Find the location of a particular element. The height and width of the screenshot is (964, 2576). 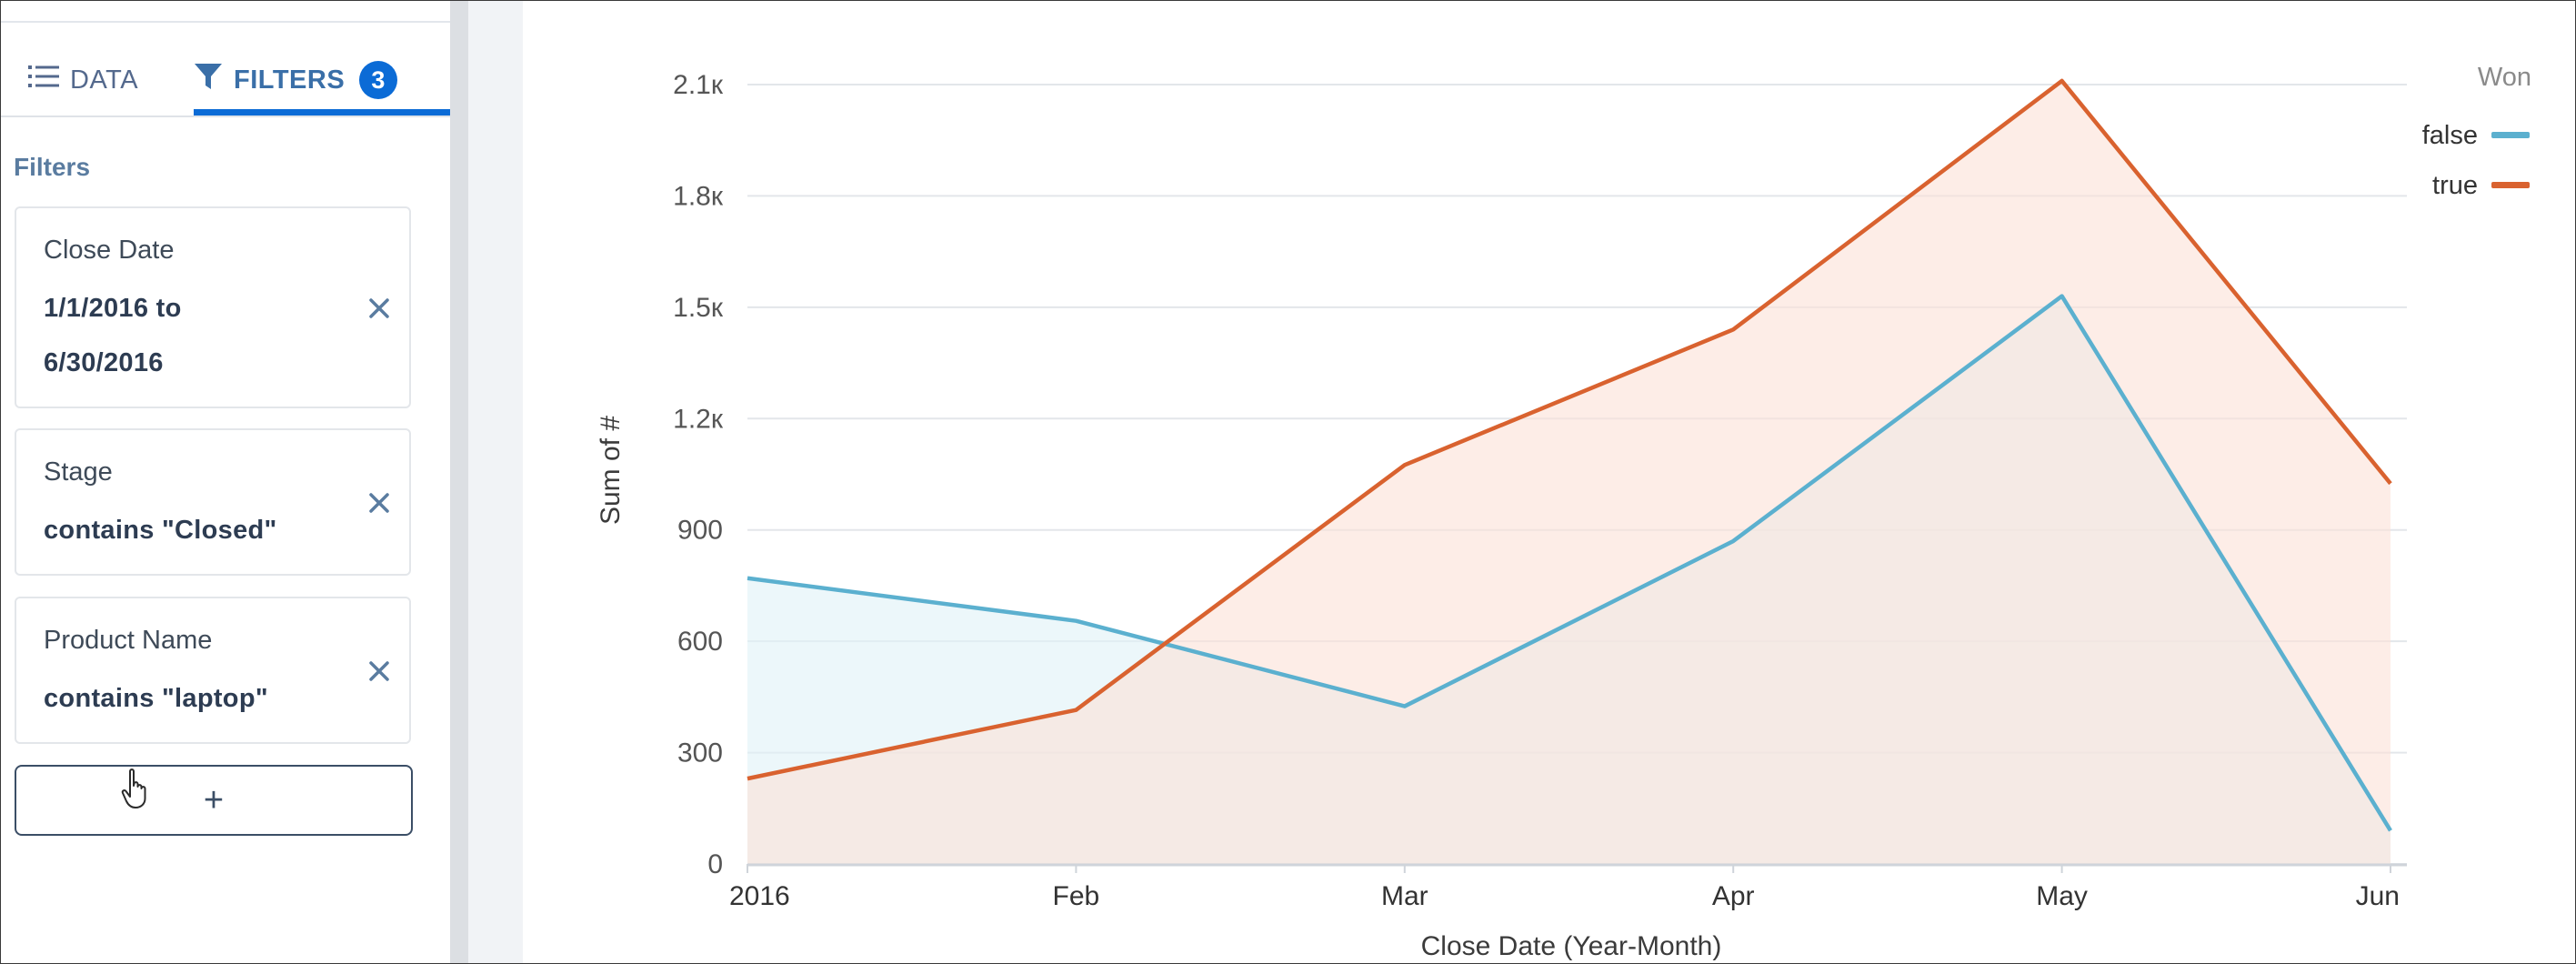

y-tick-label: 600 is located at coordinates (700, 642).